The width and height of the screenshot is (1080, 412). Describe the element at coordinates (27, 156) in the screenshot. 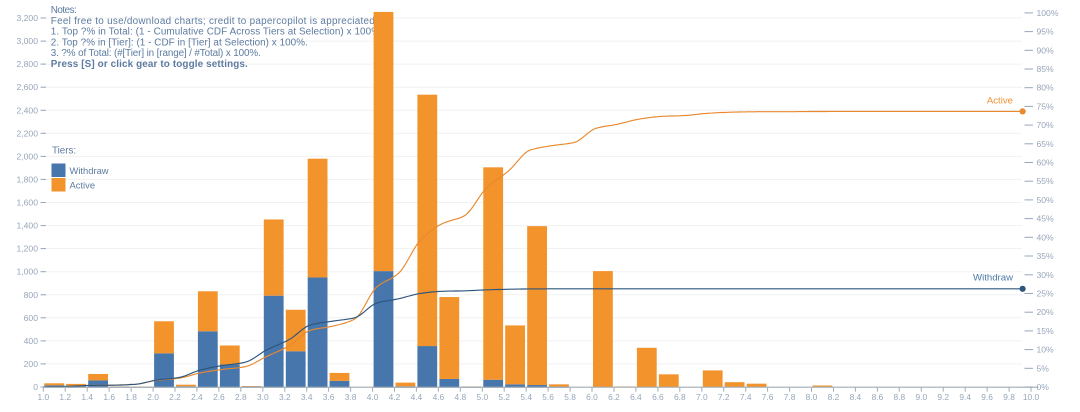

I see `svg-text: 2,000` at that location.